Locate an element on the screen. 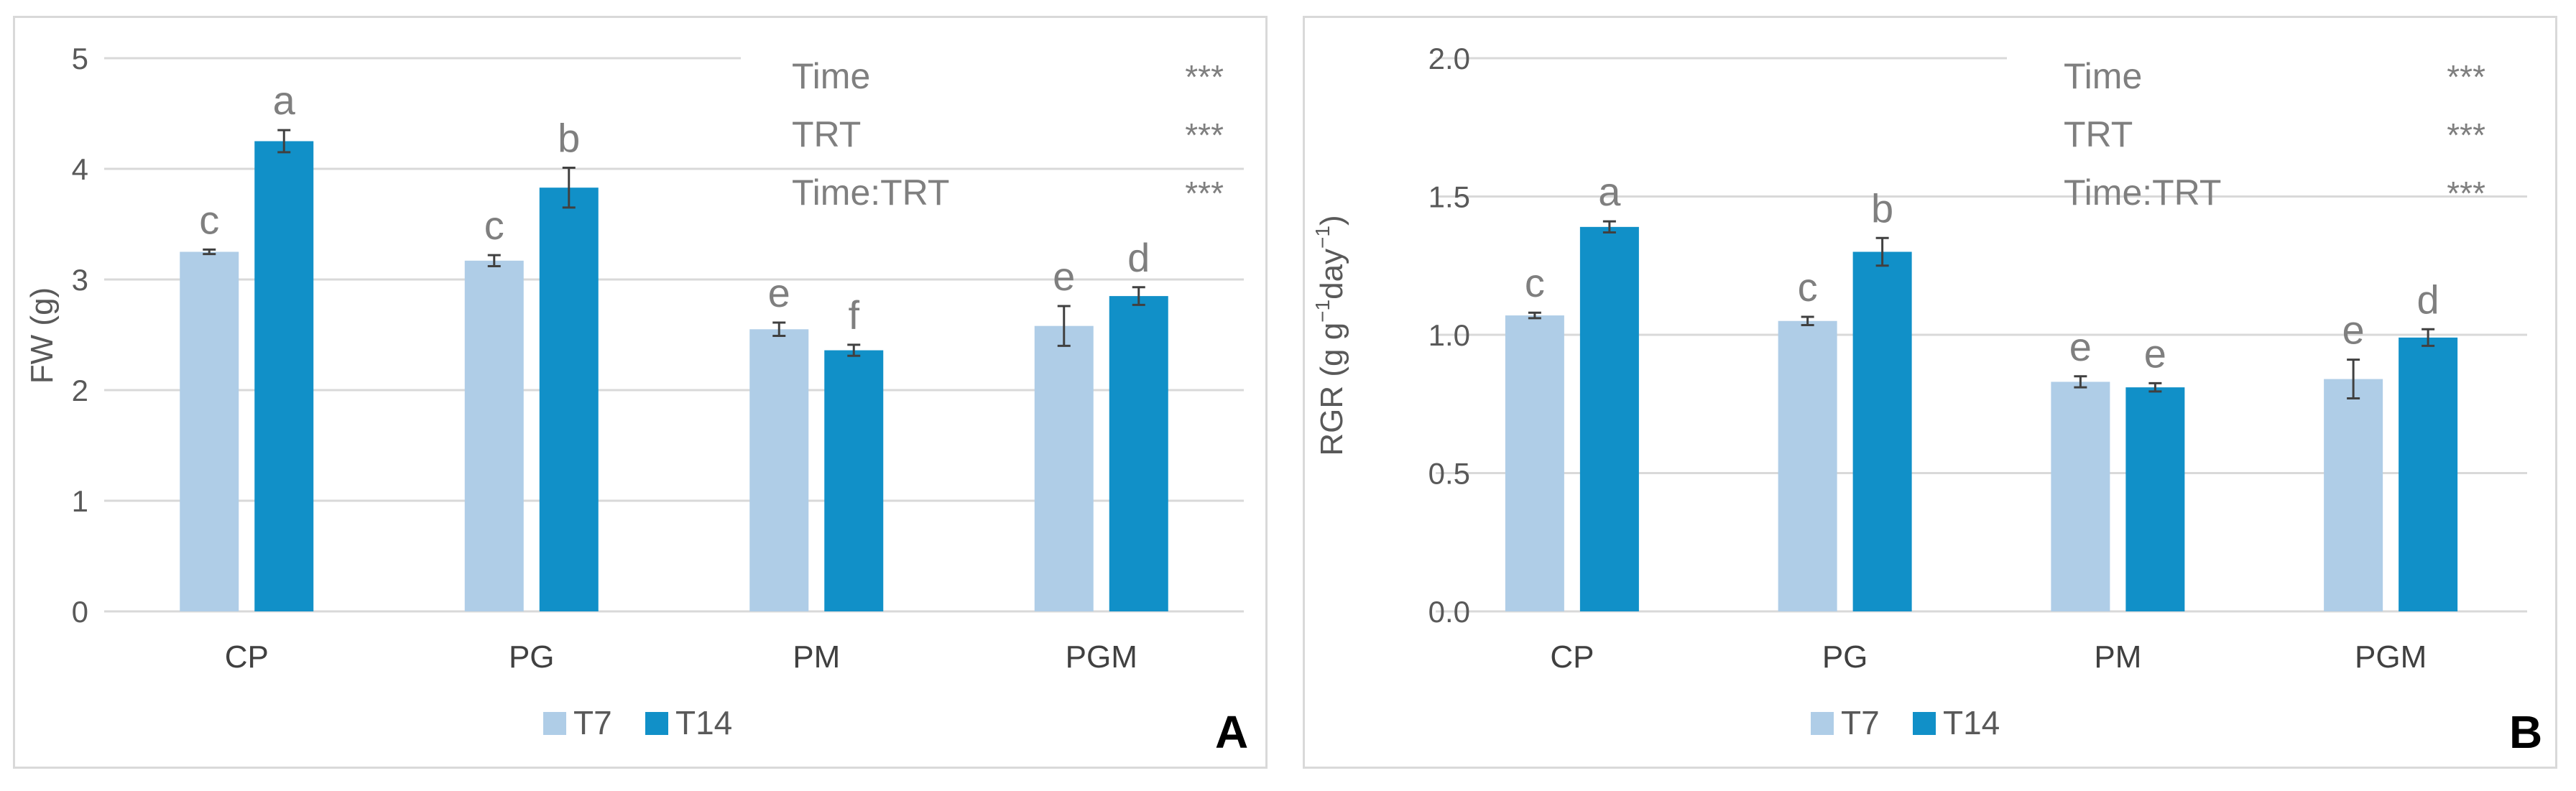 This screenshot has width=2576, height=791. y-axis-label-main: RGR (g g is located at coordinates (1331, 389).